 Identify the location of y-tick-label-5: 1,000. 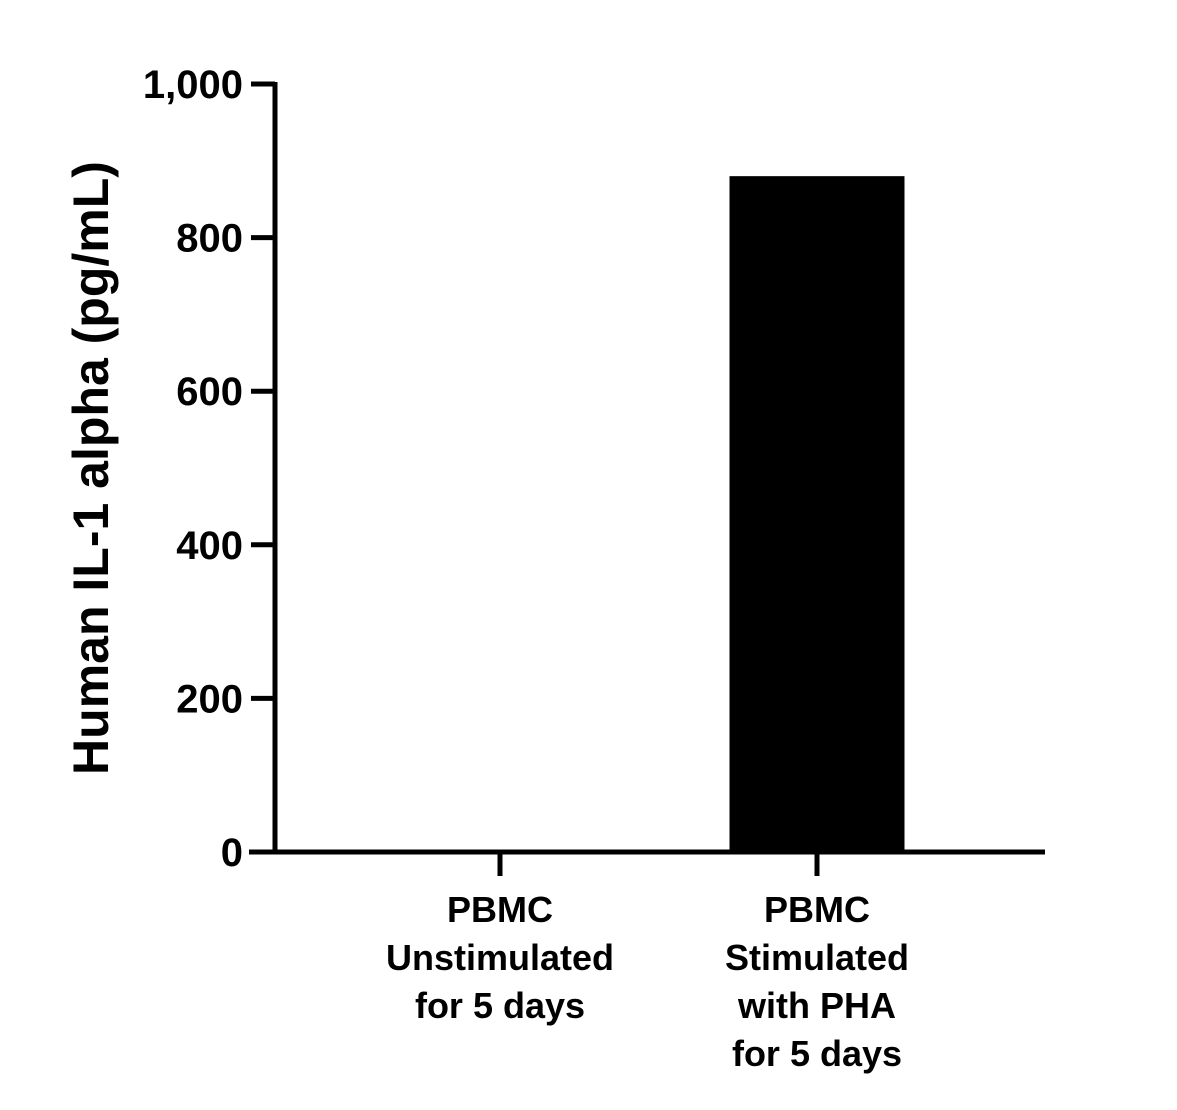
(193, 85).